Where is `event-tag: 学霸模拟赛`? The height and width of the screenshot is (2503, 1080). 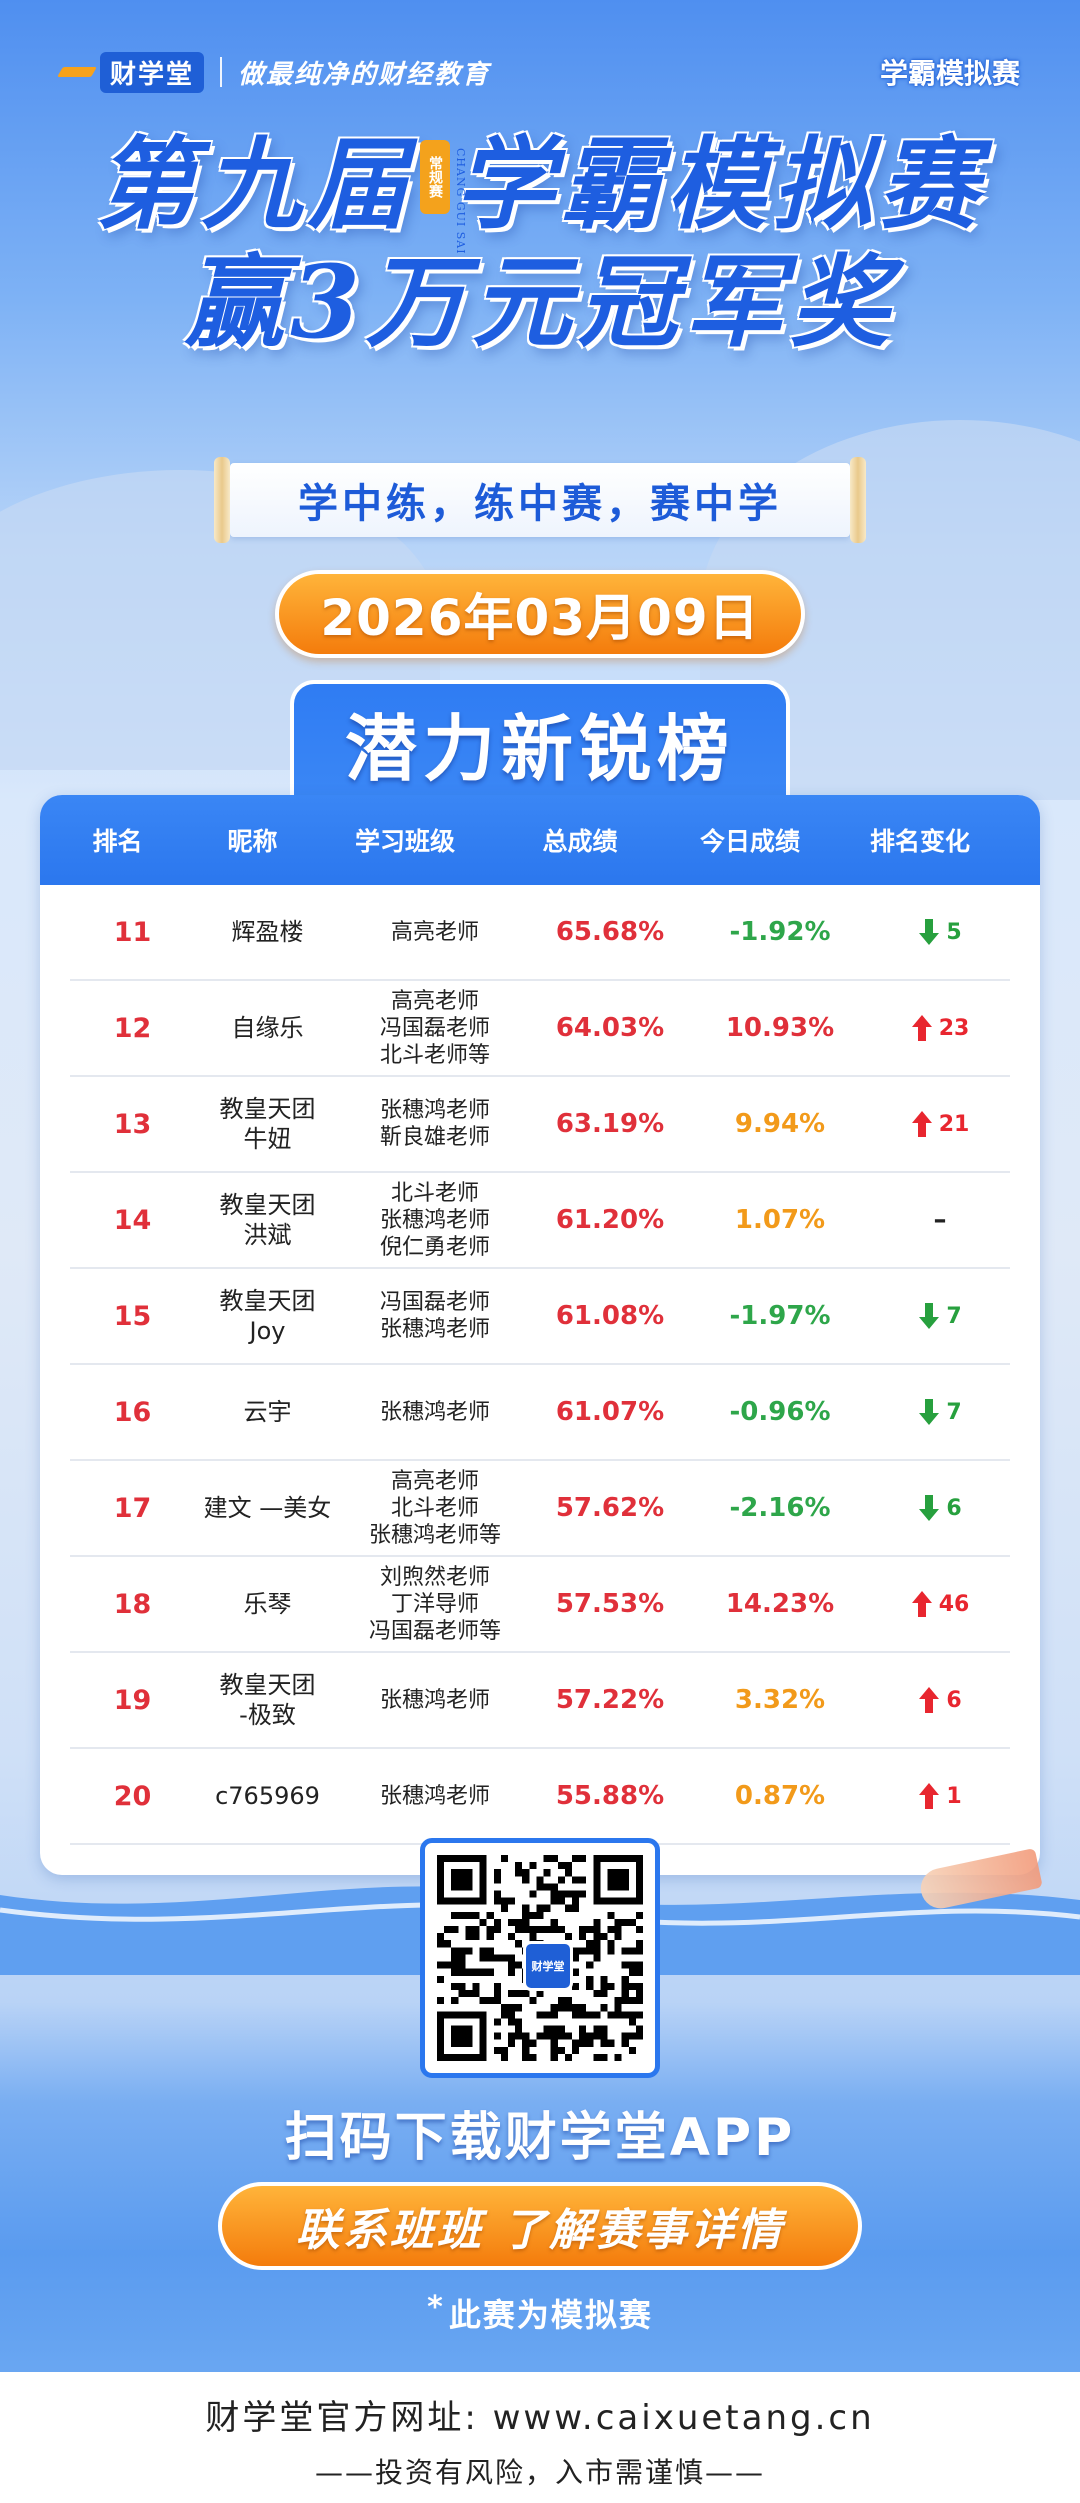
event-tag: 学霸模拟赛 is located at coordinates (949, 73).